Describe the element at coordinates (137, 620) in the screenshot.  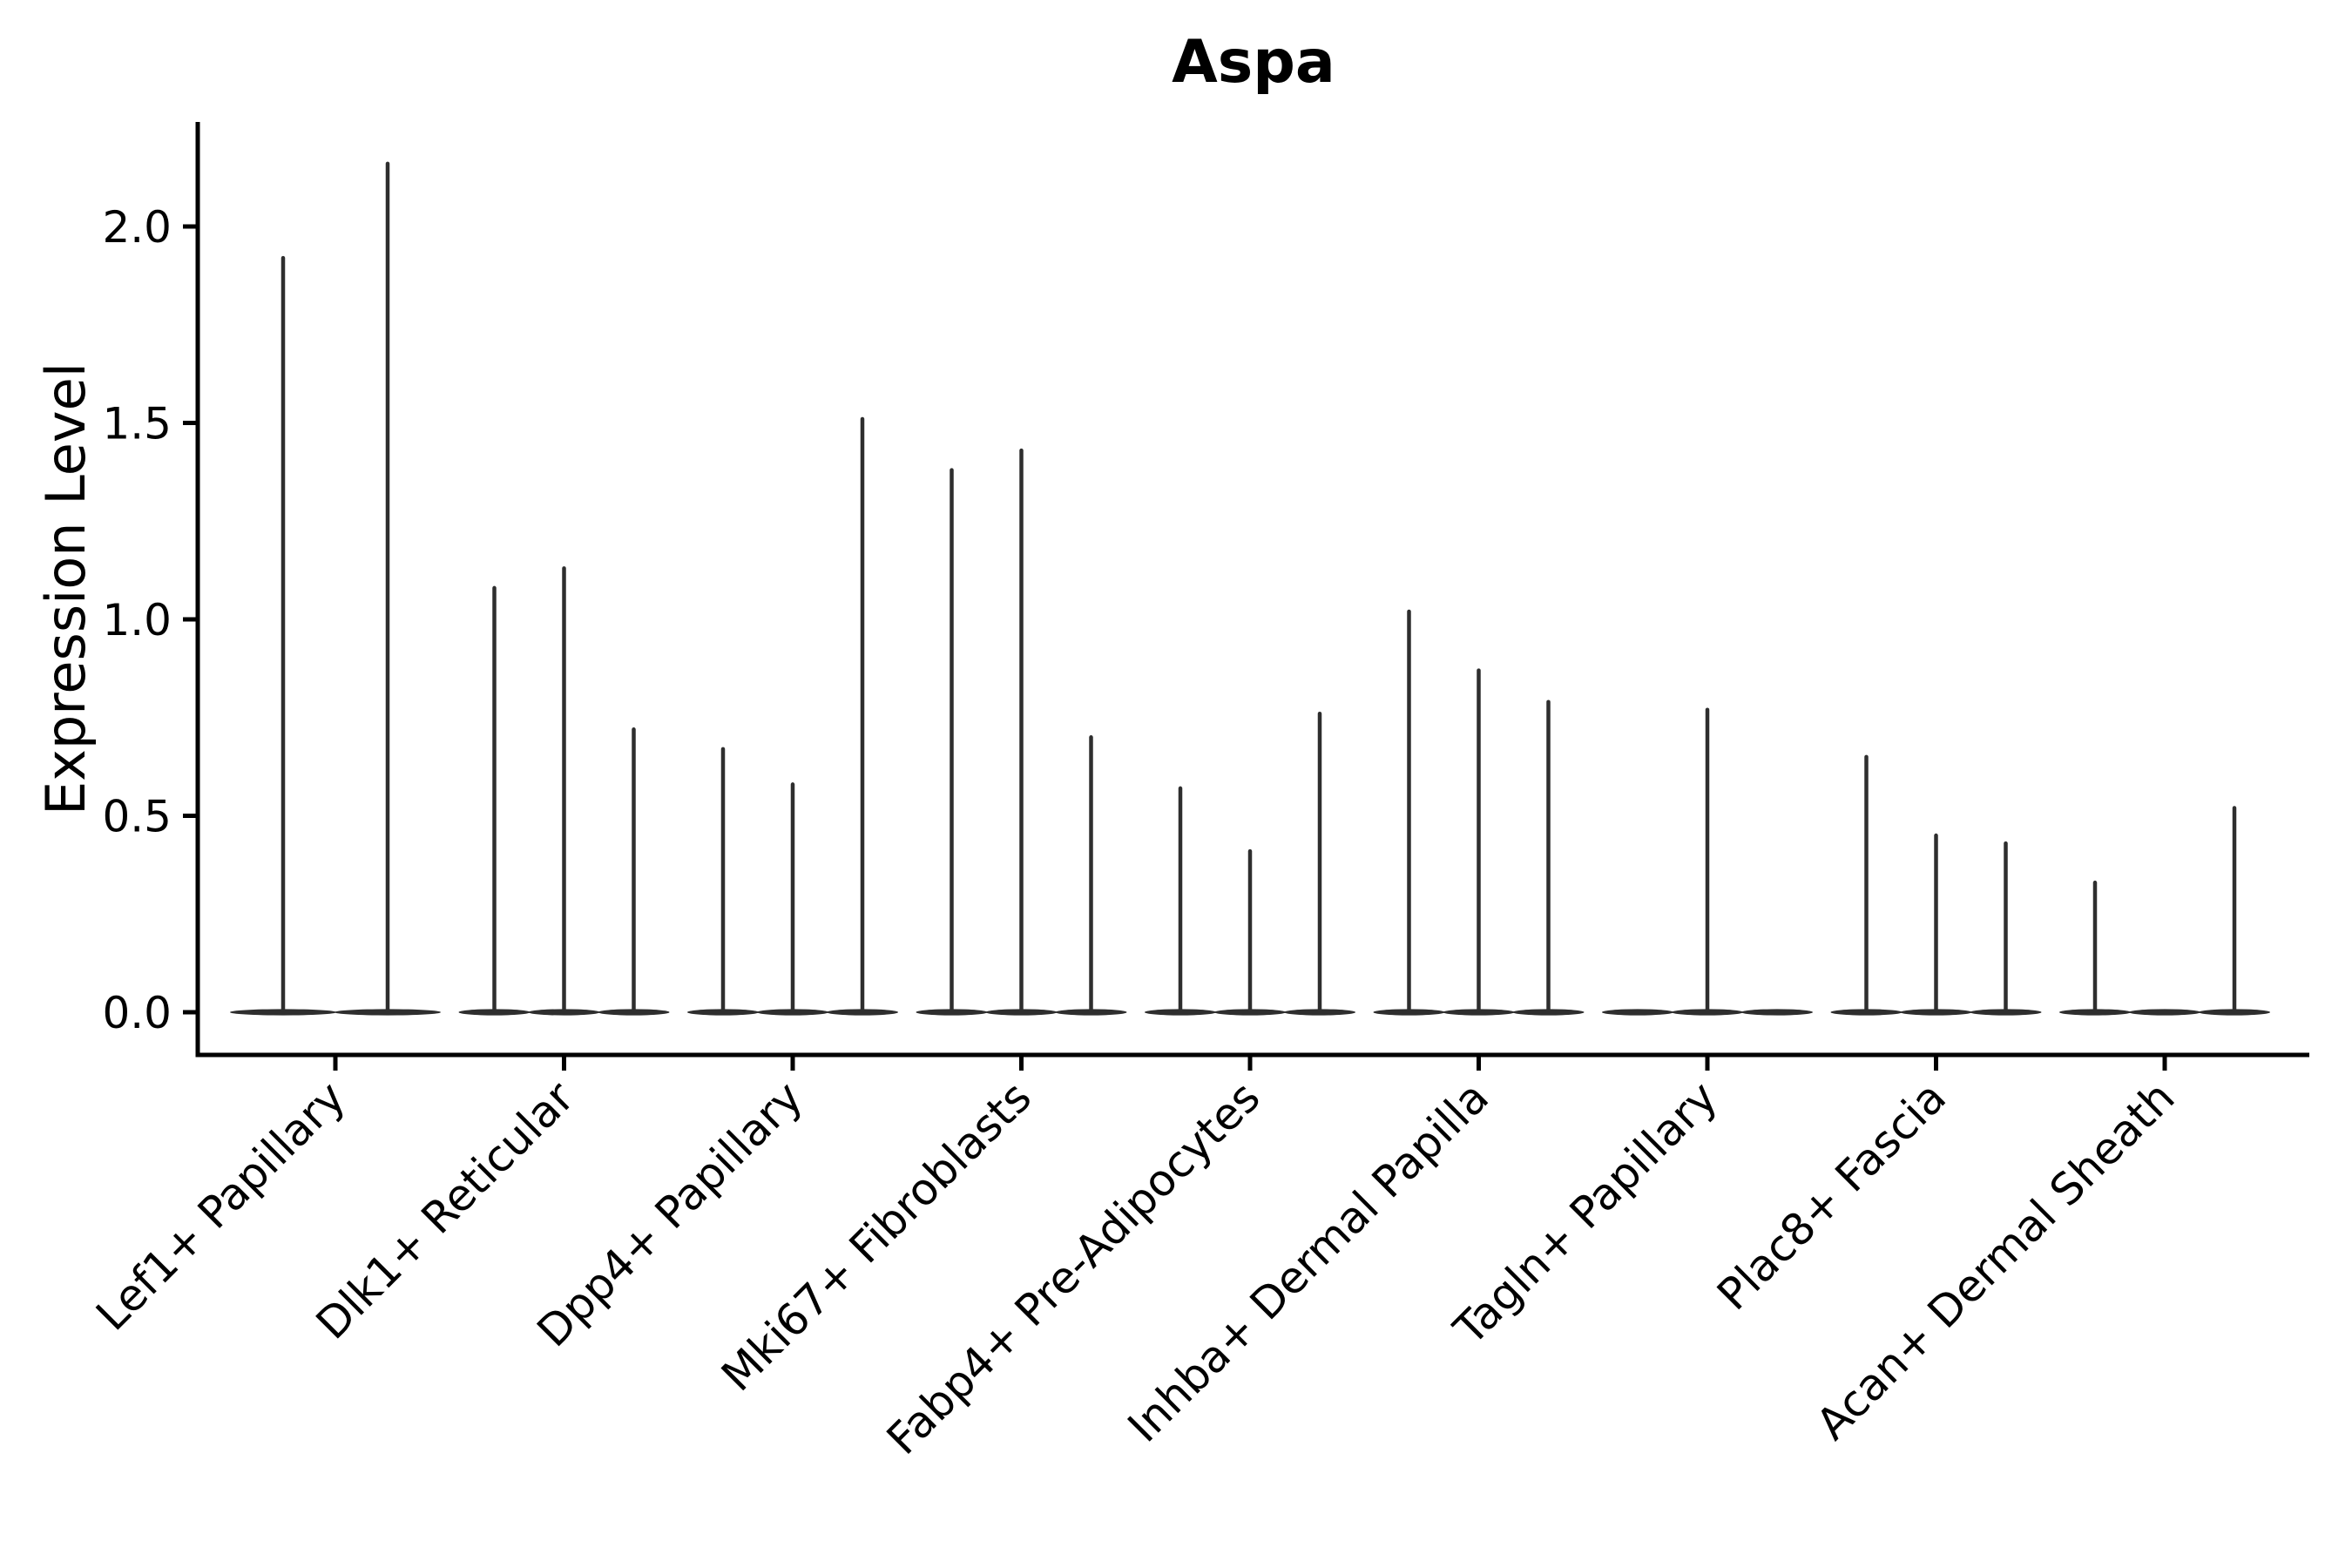
I see `y-tick-label: 1.0` at that location.